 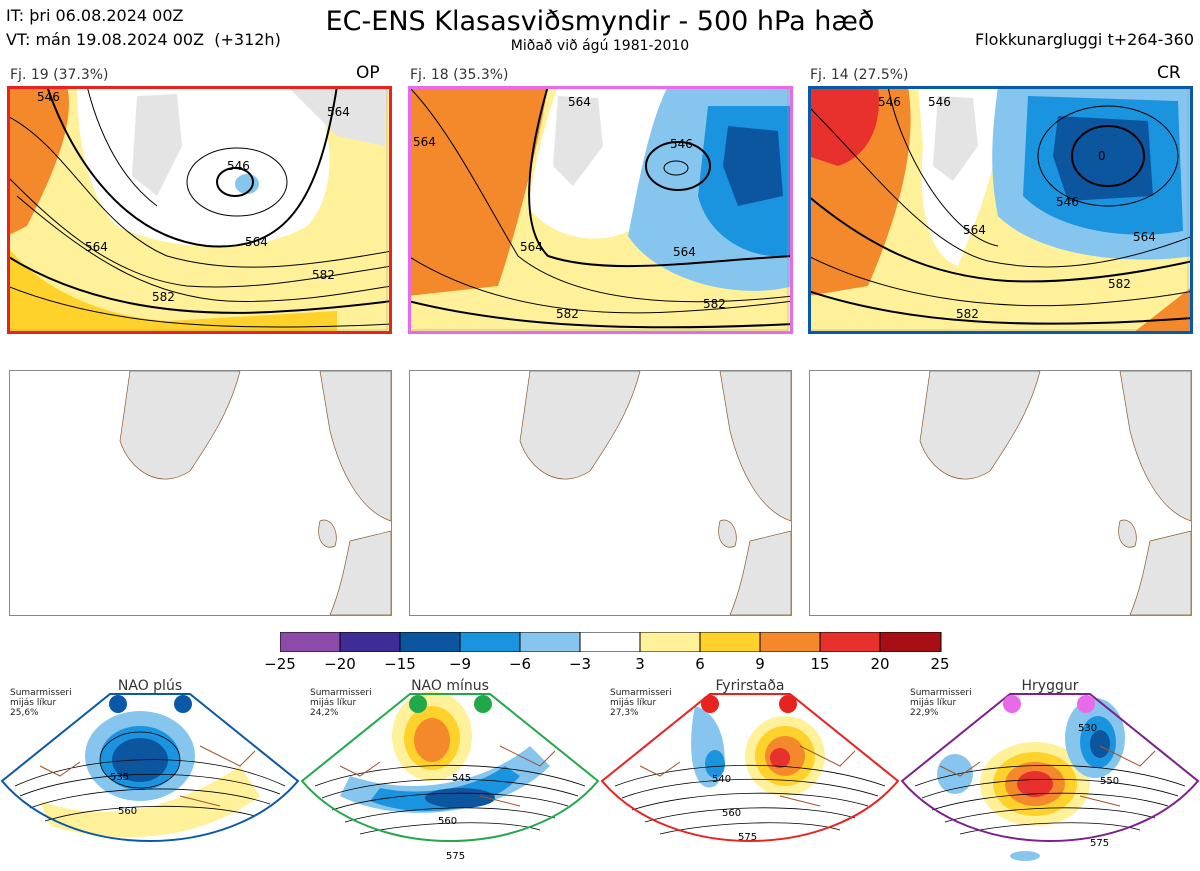 What do you see at coordinates (424, 142) in the screenshot?
I see `cluster-2-contour-label-2: 564` at bounding box center [424, 142].